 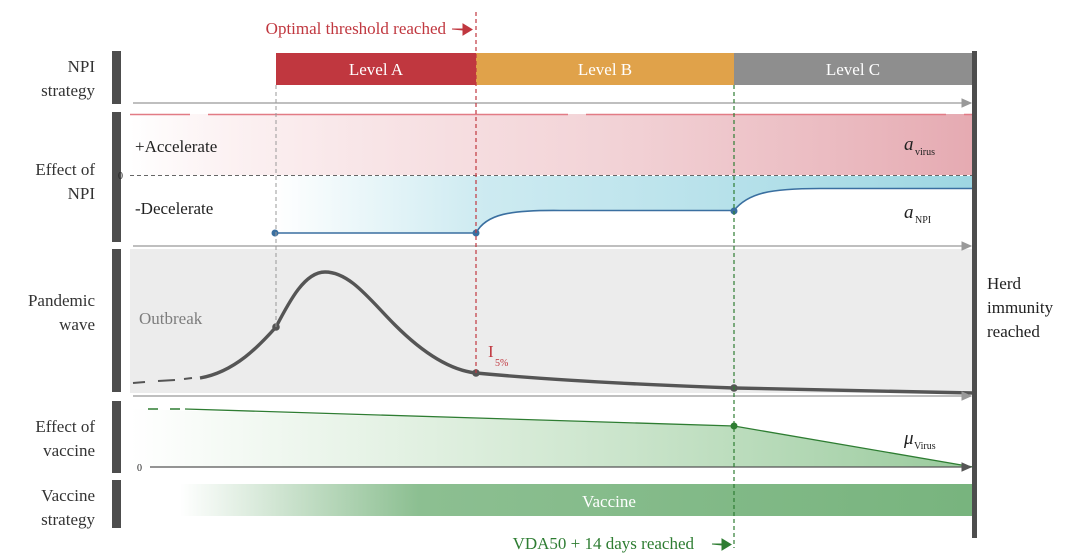 I want to click on effect-npi-band, so click(x=116, y=177).